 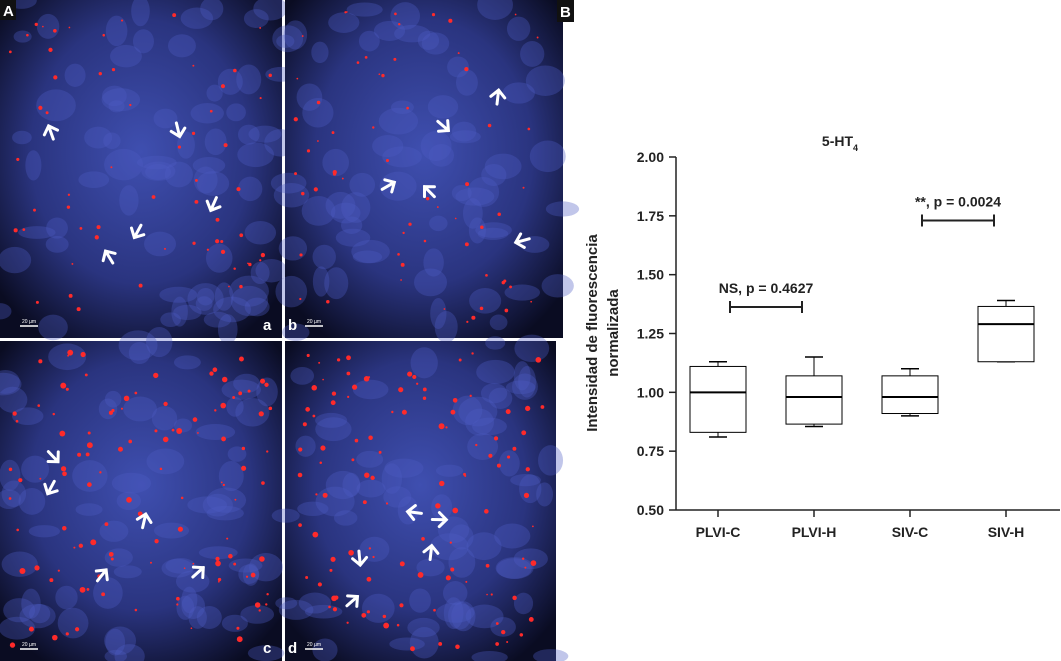 What do you see at coordinates (267, 325) in the screenshot?
I see `image-label: a` at bounding box center [267, 325].